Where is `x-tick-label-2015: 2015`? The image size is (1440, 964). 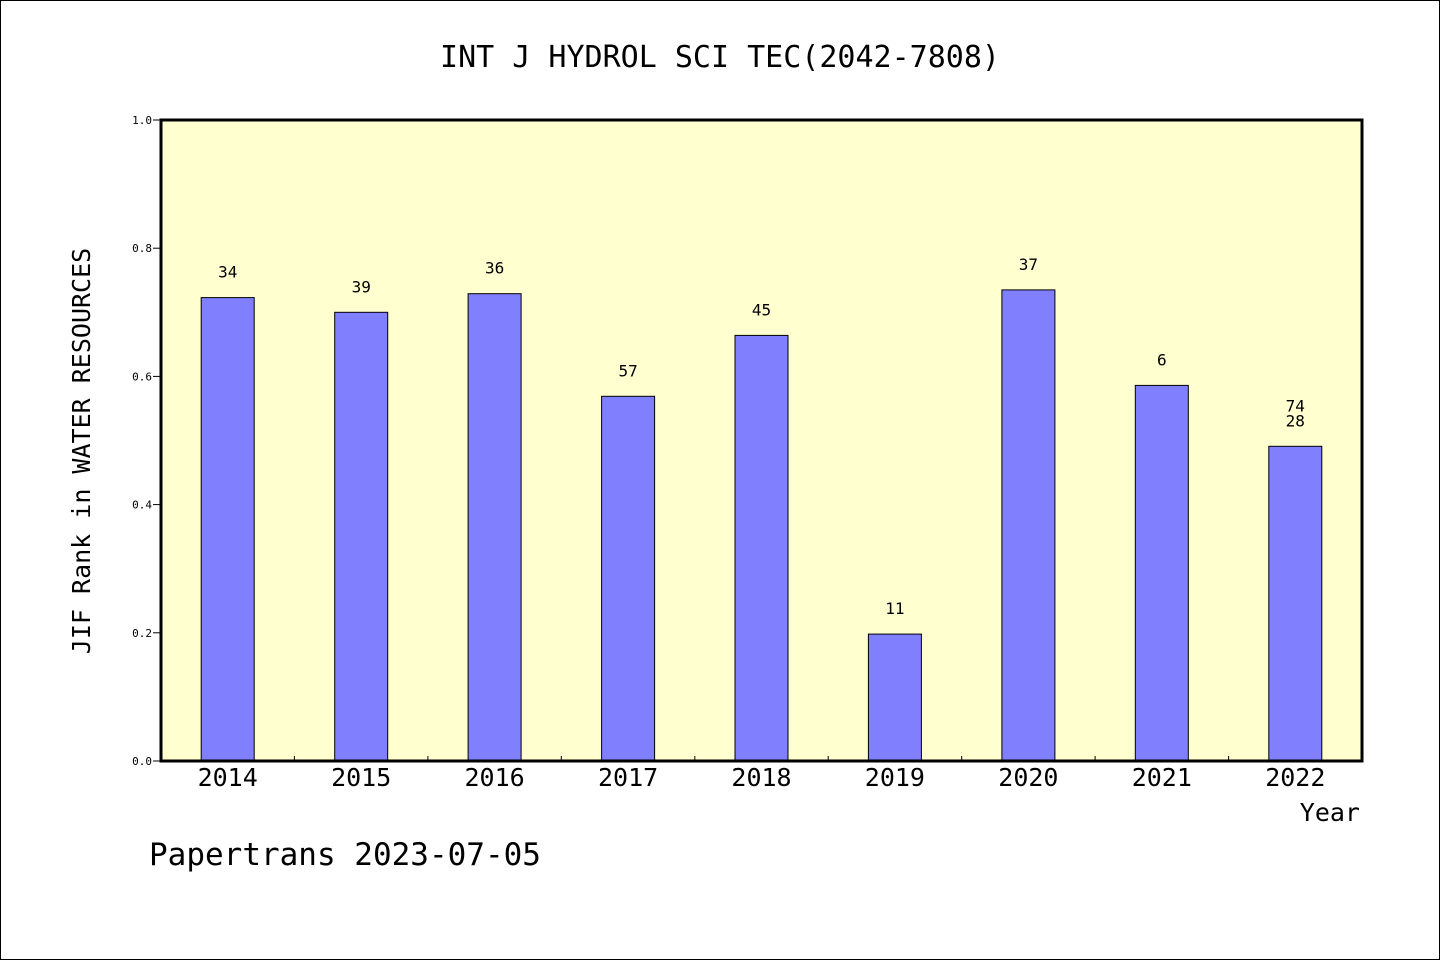 x-tick-label-2015: 2015 is located at coordinates (361, 777).